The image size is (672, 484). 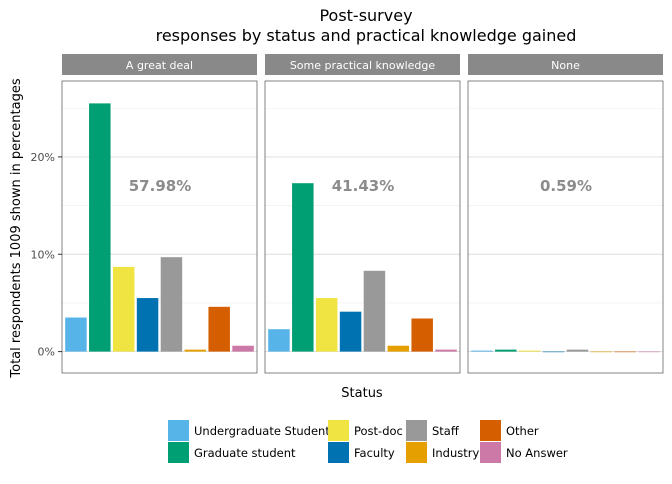 I want to click on legend-item: Industry, so click(x=442, y=452).